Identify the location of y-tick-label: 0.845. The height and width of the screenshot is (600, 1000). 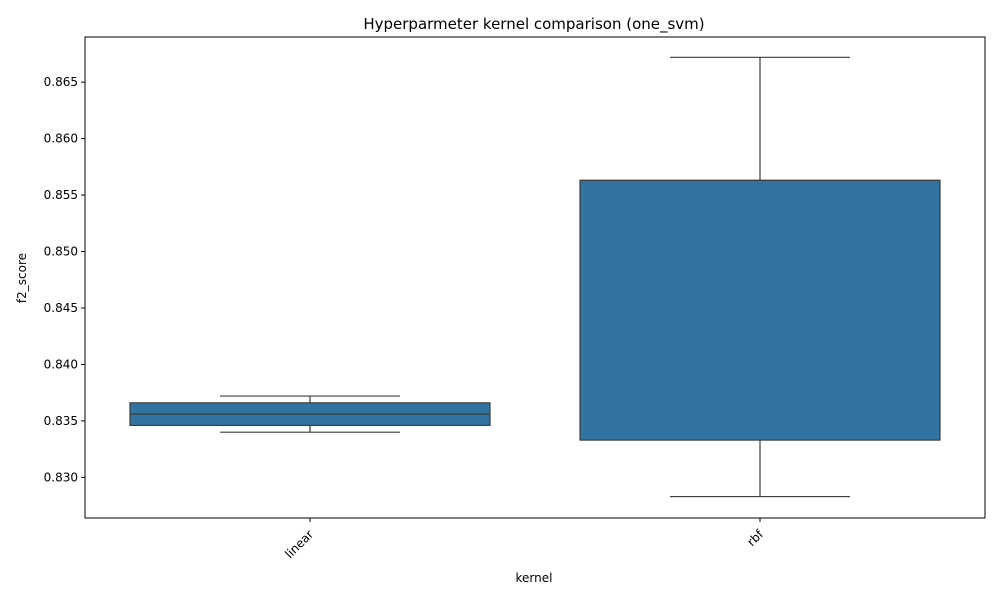
(61, 308).